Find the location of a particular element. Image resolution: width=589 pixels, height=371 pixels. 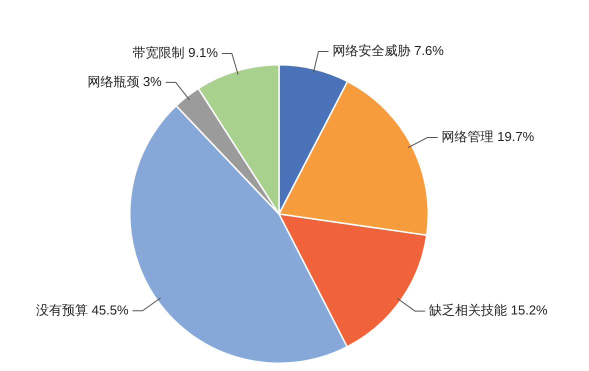

slice-label: 网络安全威胁 7.6% is located at coordinates (388, 50).